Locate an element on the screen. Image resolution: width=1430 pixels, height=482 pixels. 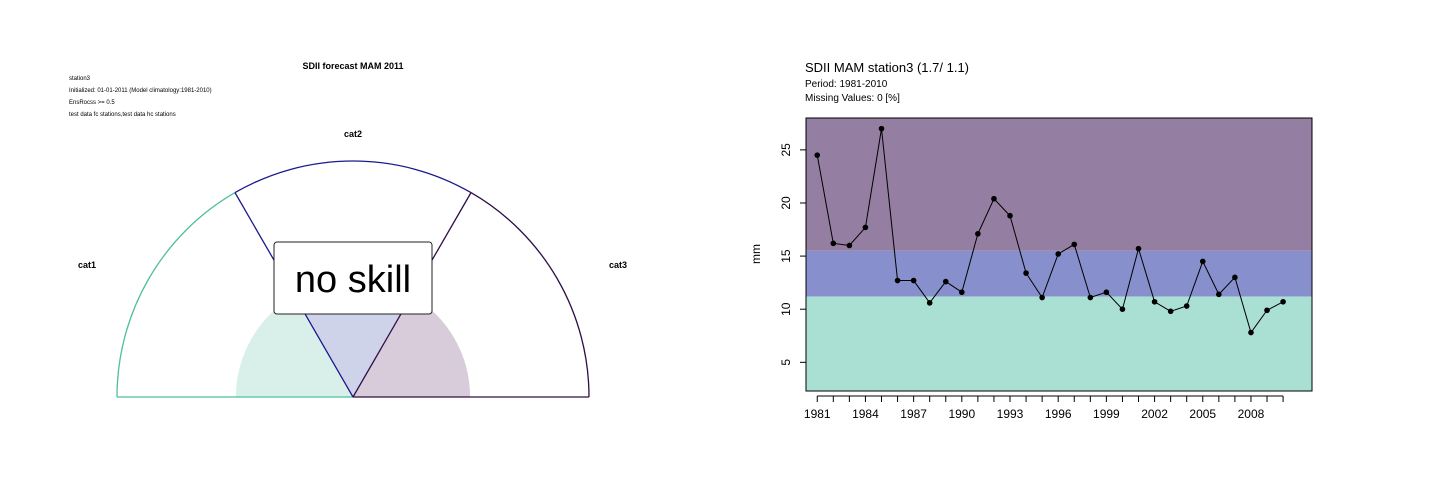
ts-y-tick-label: 5 is located at coordinates (786, 362).